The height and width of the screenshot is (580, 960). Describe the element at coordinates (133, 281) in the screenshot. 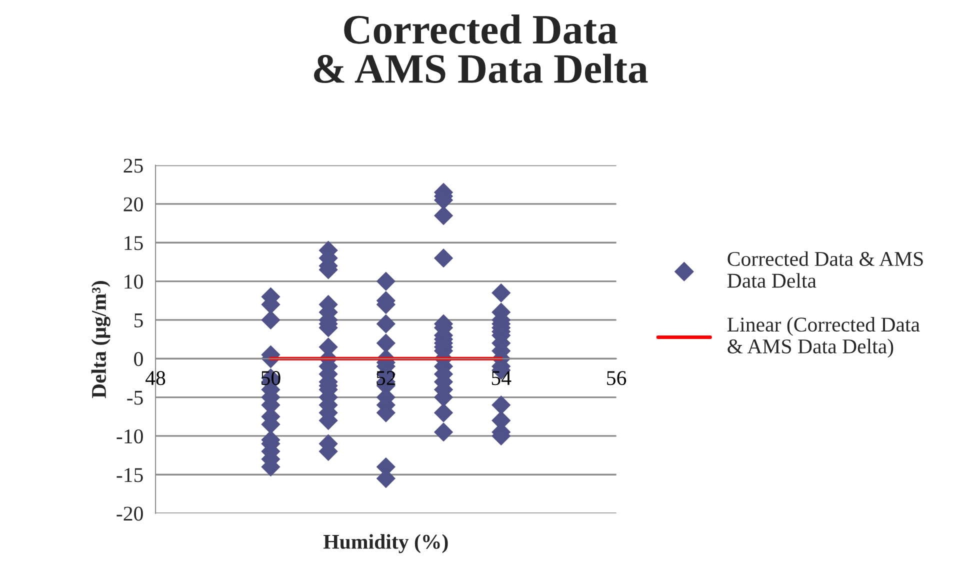

I see `y-tick-label: 10` at that location.